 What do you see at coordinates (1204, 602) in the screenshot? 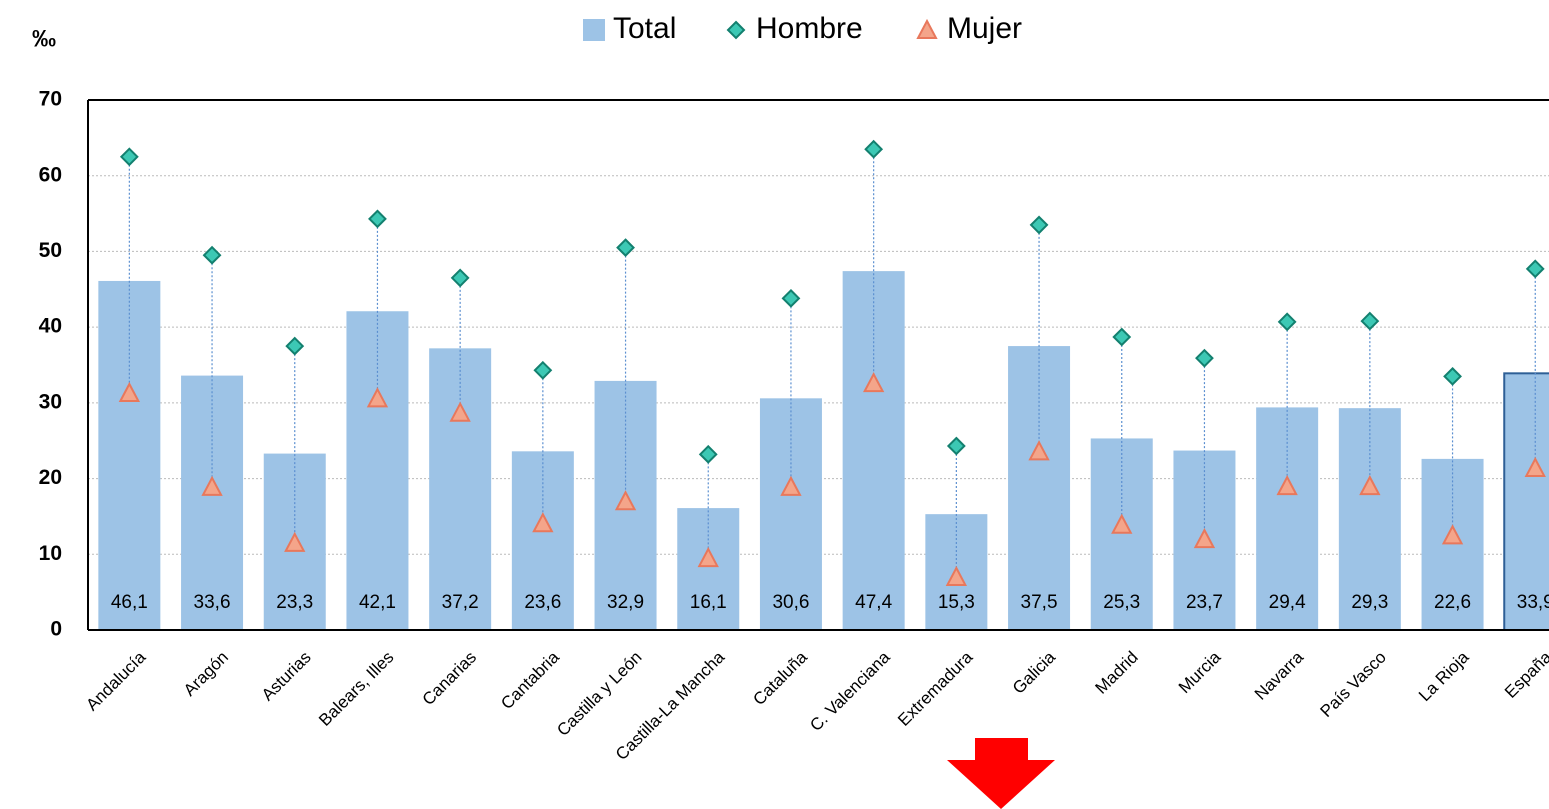
I see `value-label: 23,7` at bounding box center [1204, 602].